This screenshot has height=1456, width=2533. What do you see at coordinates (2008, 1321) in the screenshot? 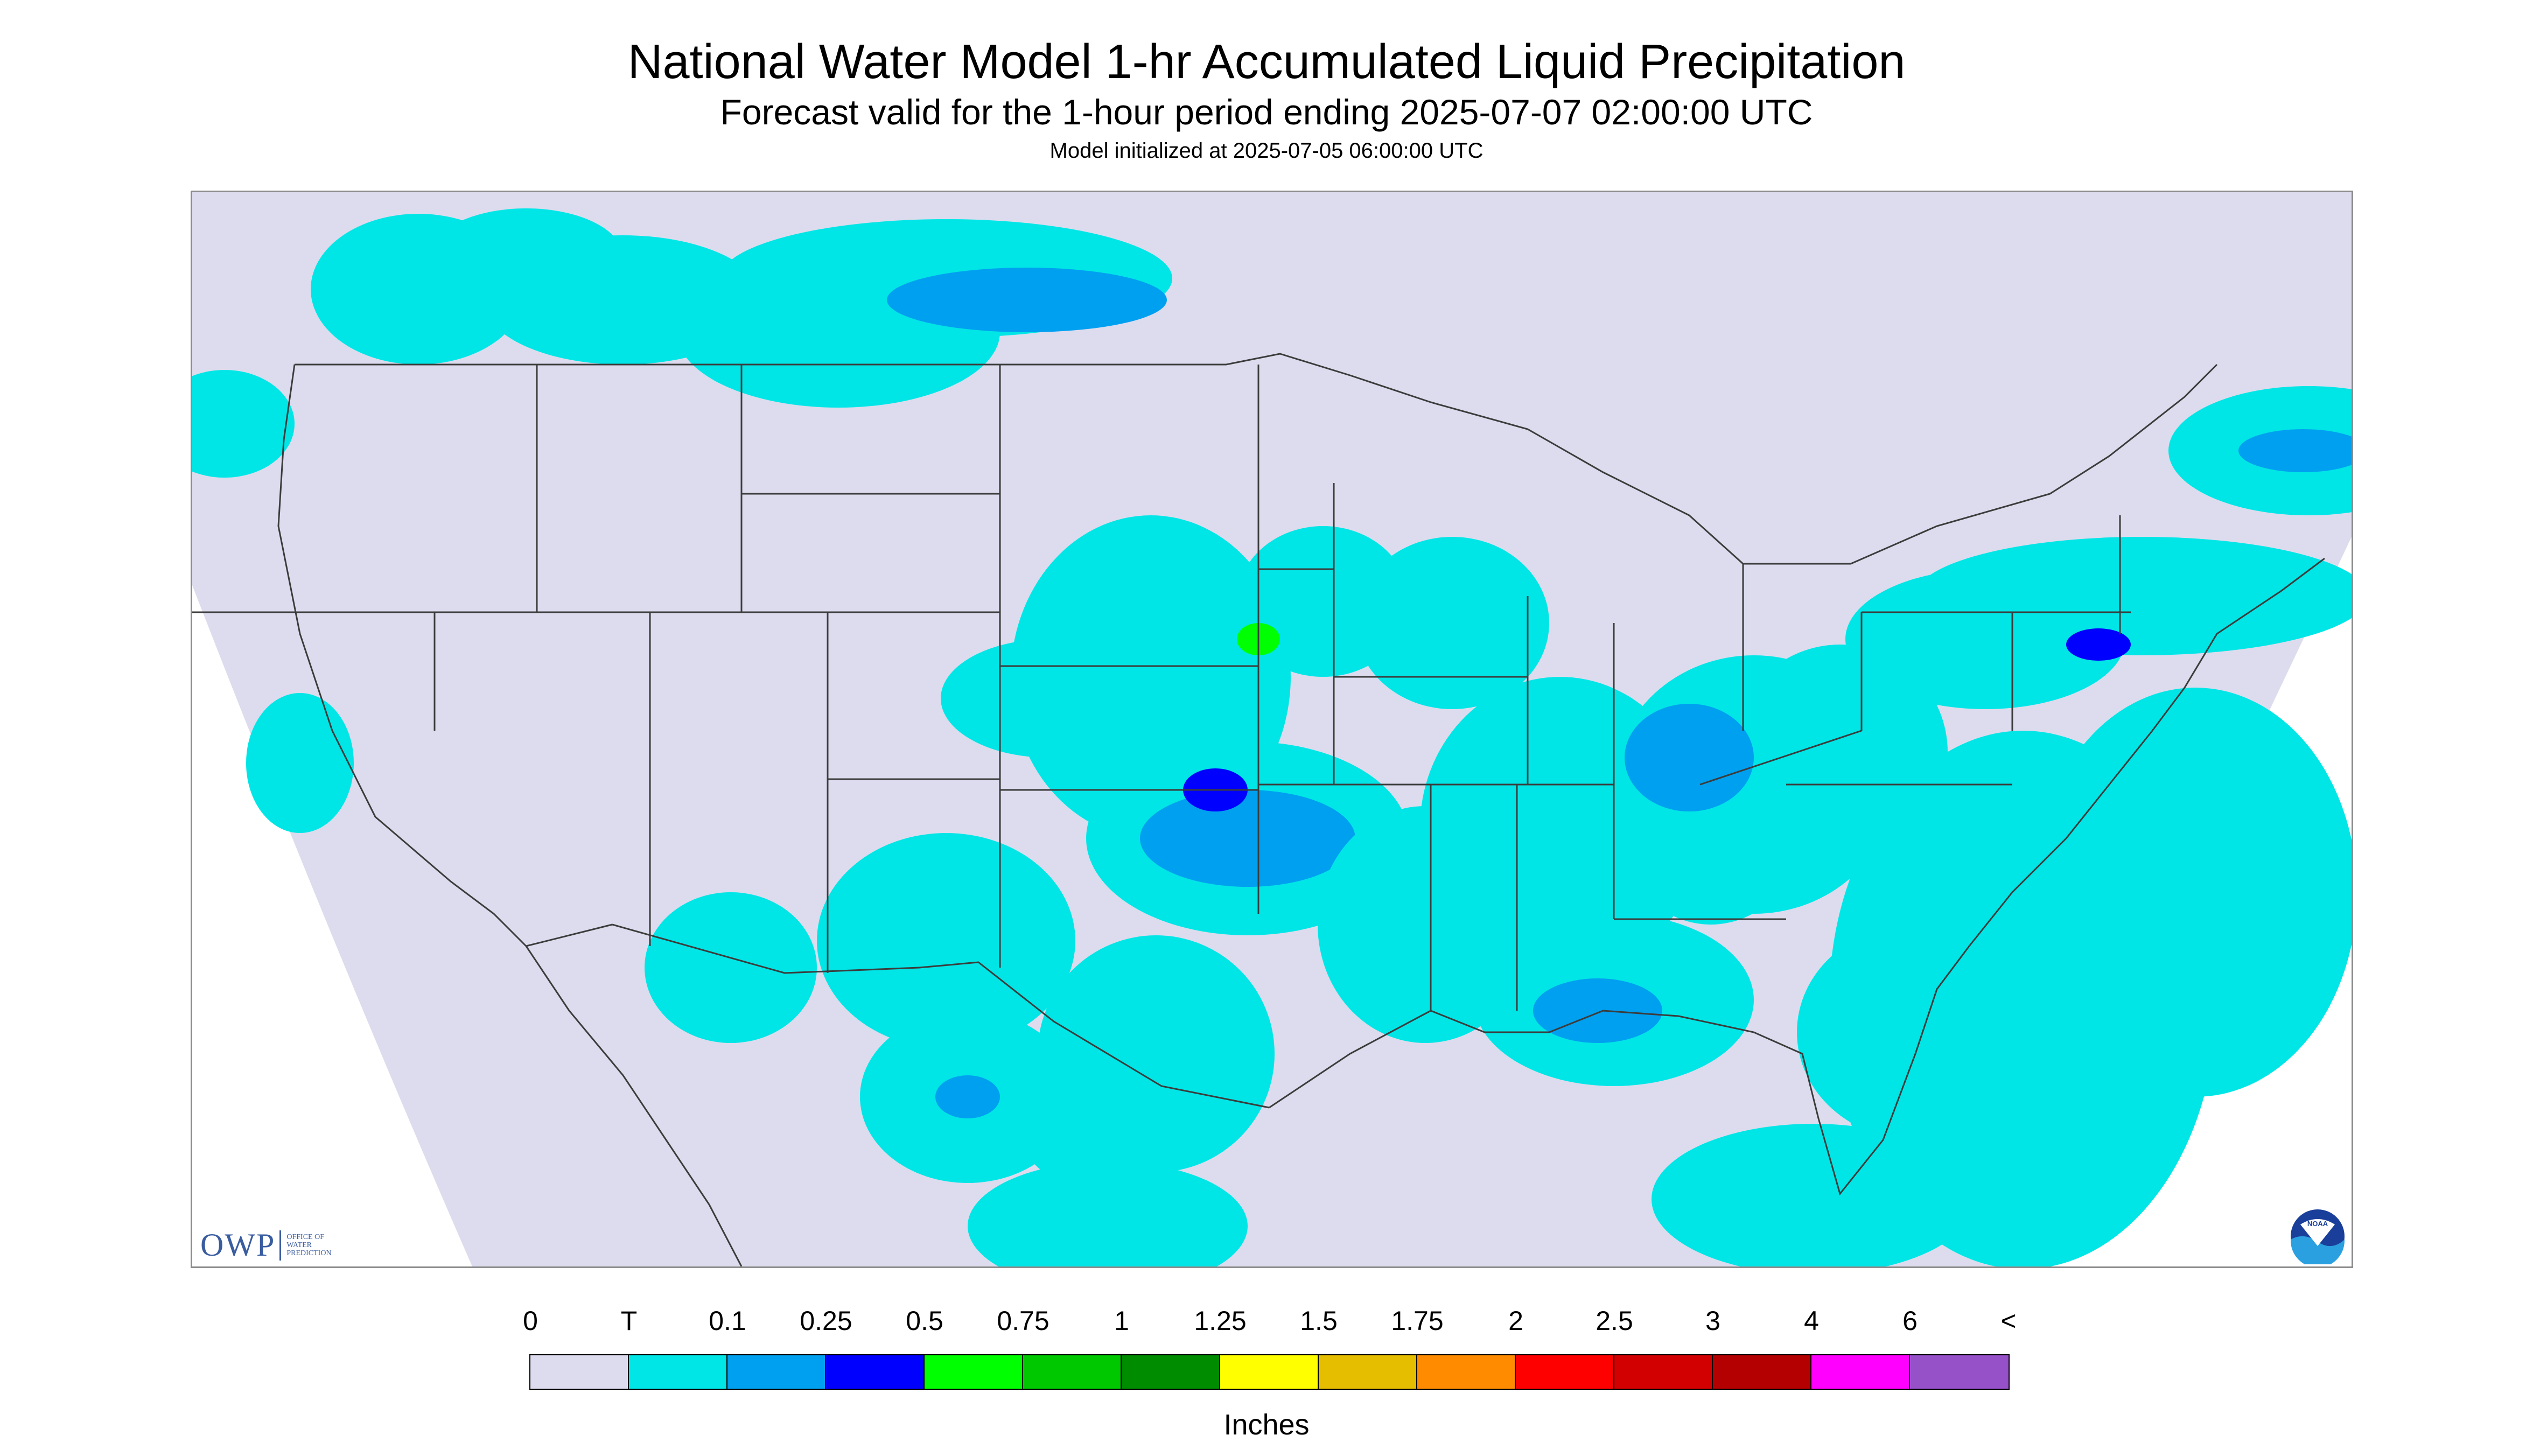
I see `legend-label-15: <` at bounding box center [2008, 1321].